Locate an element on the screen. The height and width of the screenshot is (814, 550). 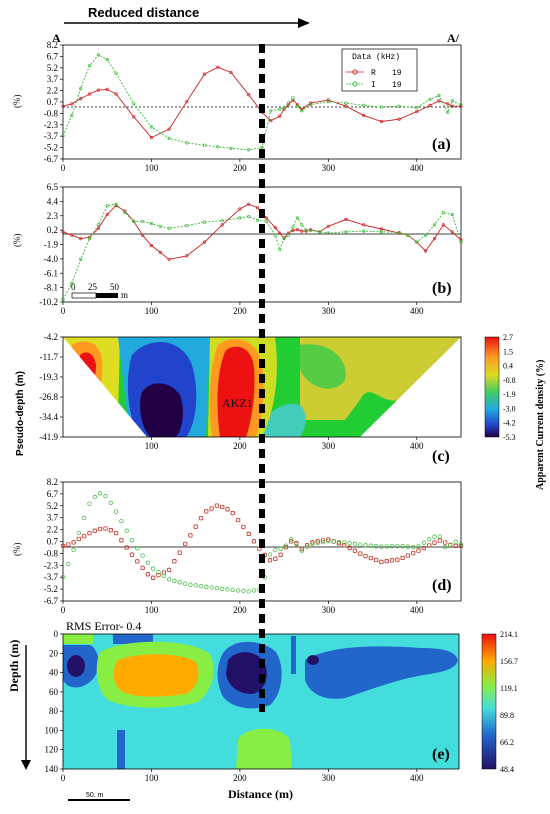
legend-r-marker is located at coordinates (355, 72).